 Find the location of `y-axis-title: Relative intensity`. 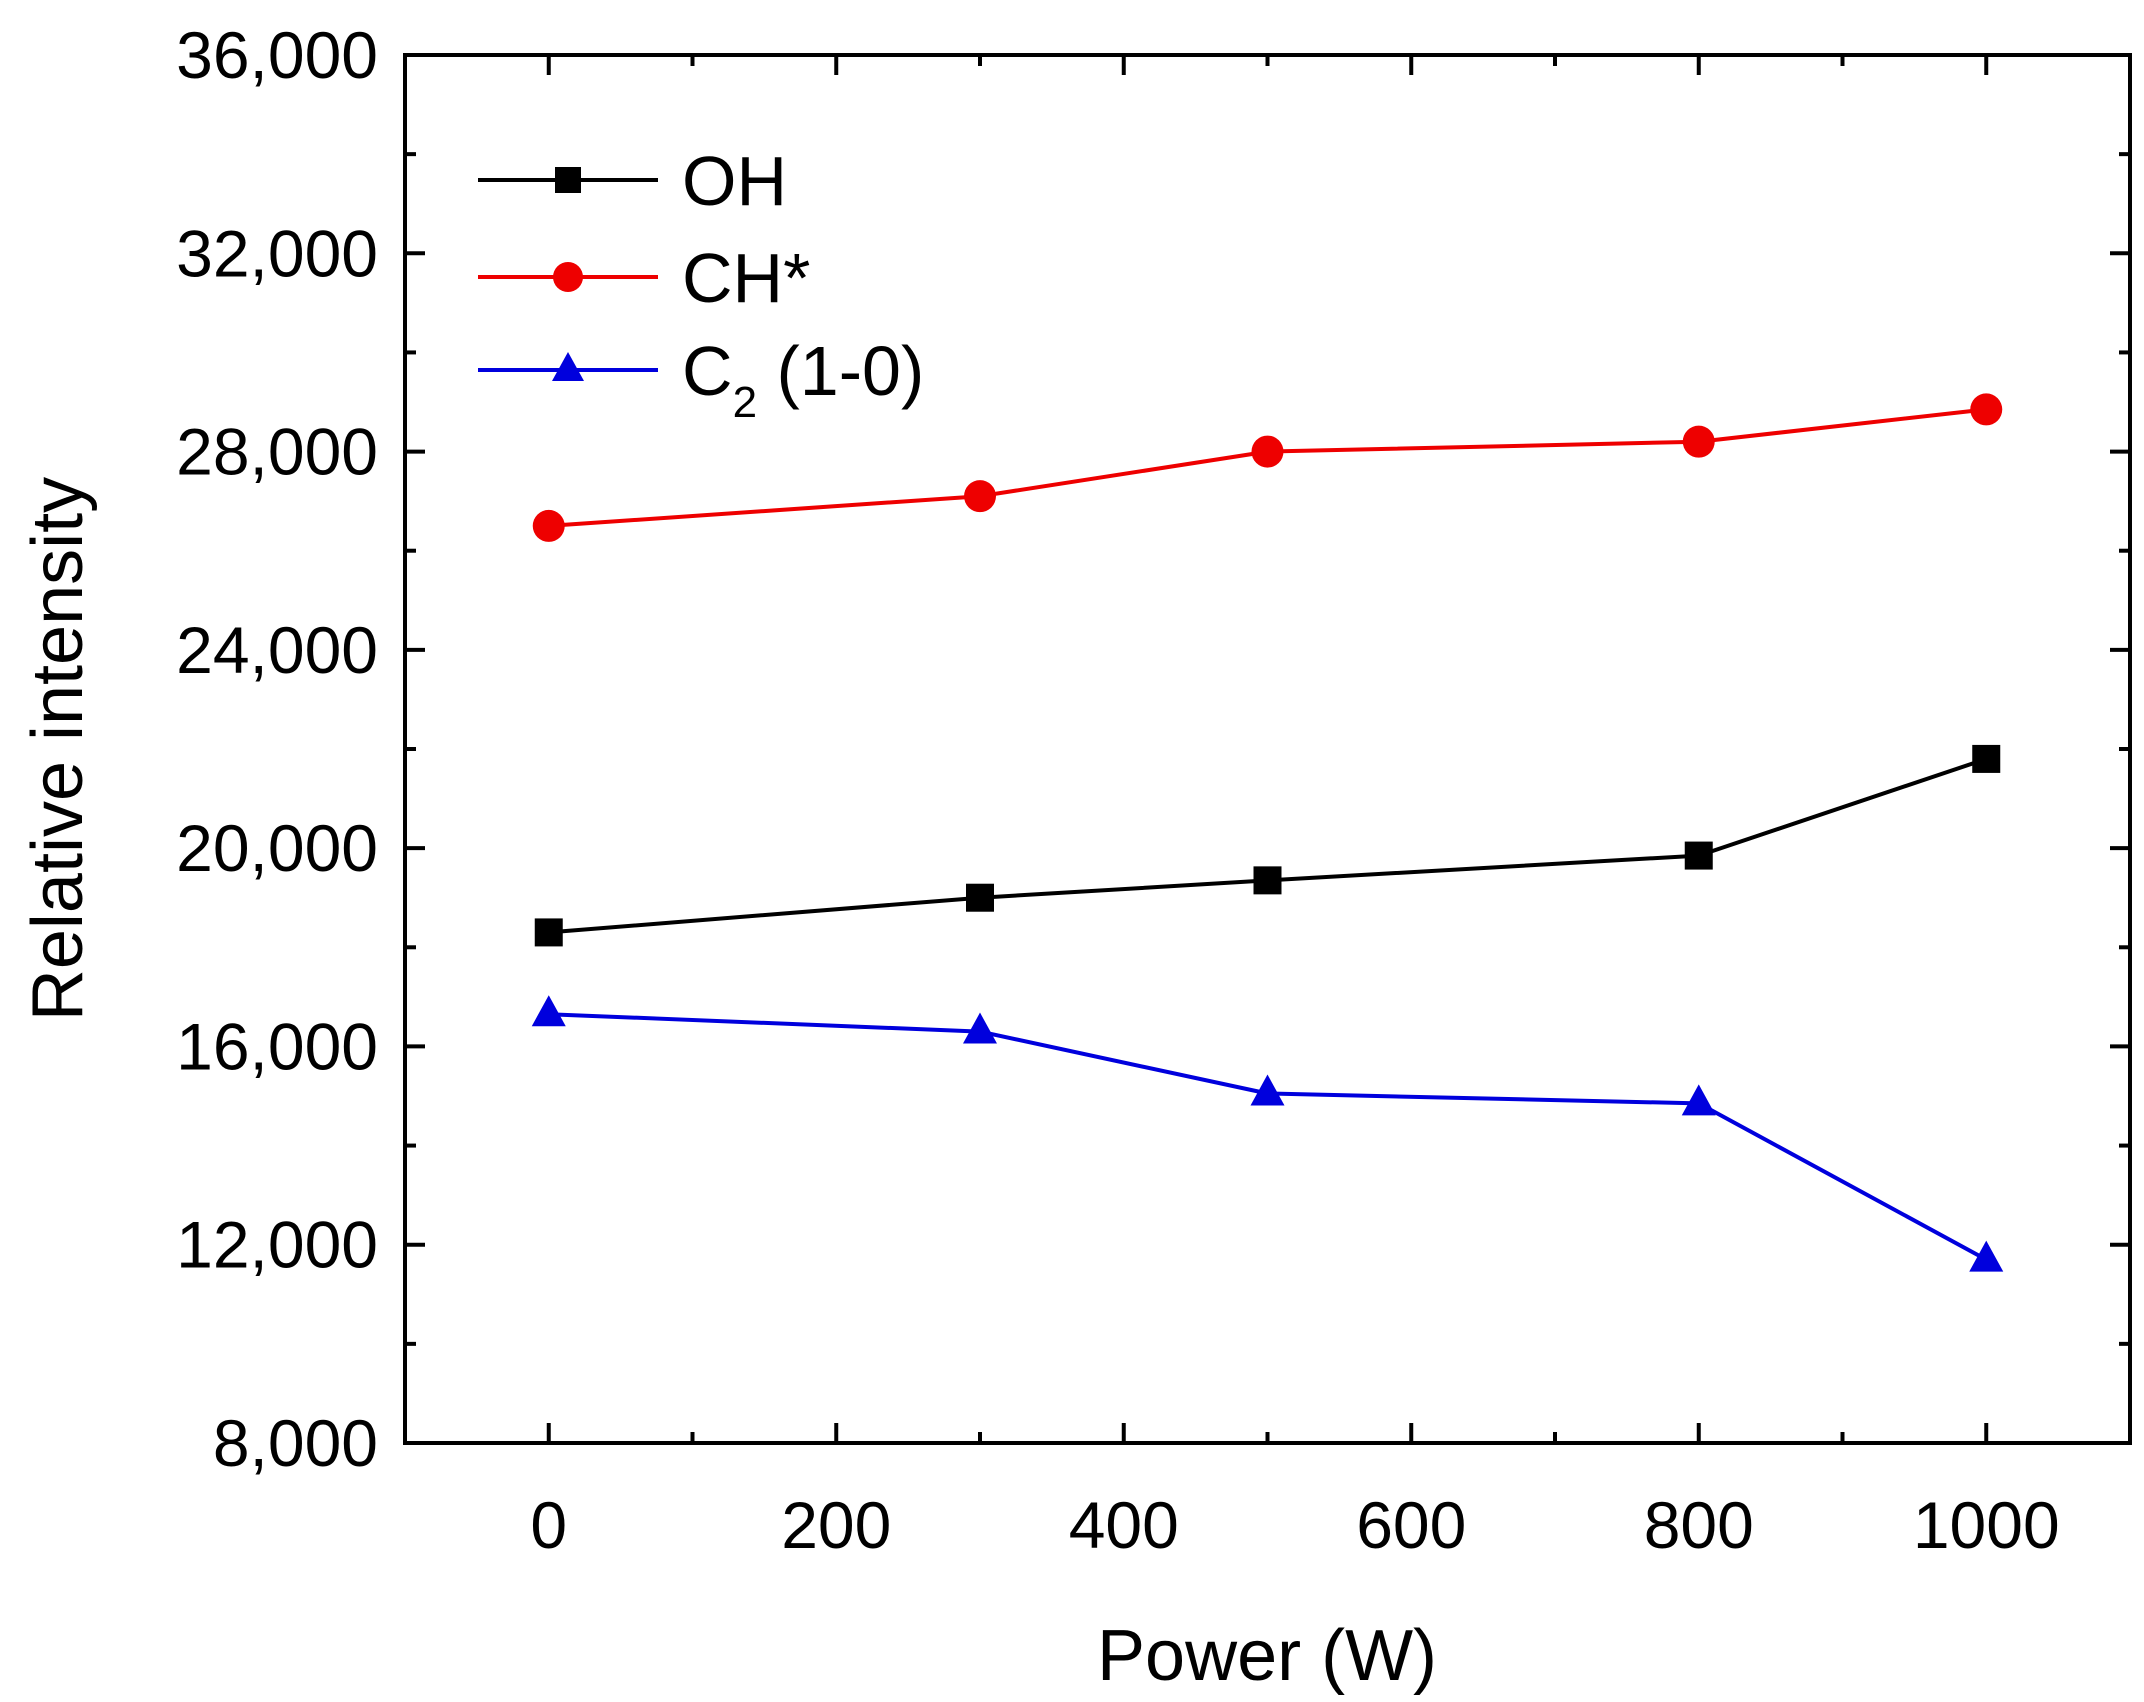

y-axis-title: Relative intensity is located at coordinates (58, 749).